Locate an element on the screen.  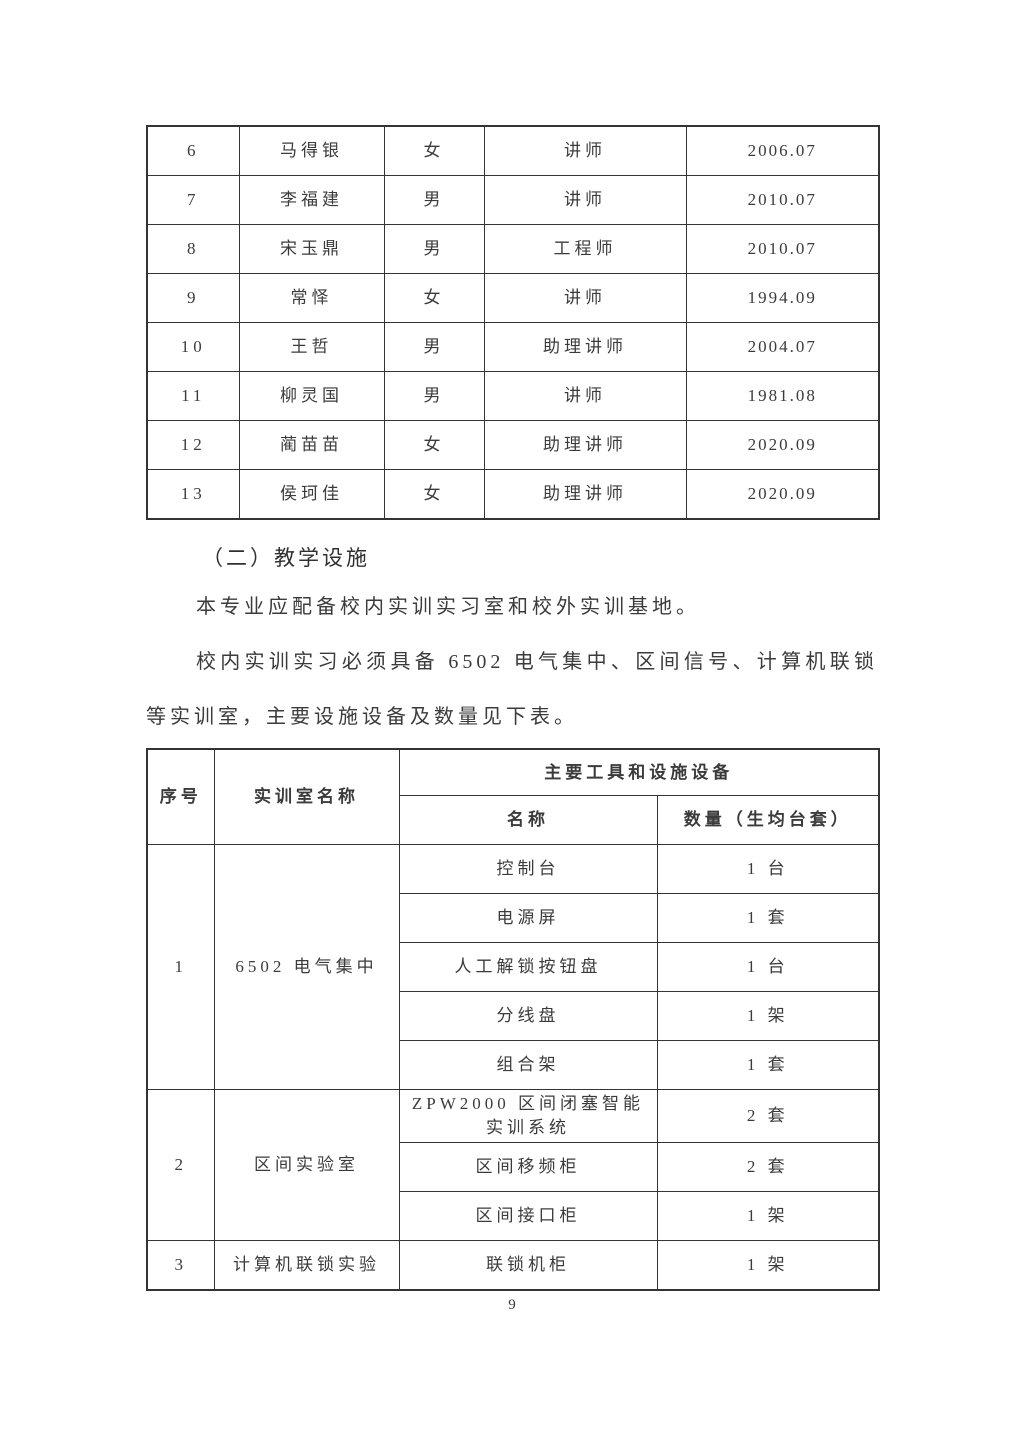
facilities-header-row-1: 序号 实训室名称 主要工具和设施设备 is located at coordinates (513, 796).